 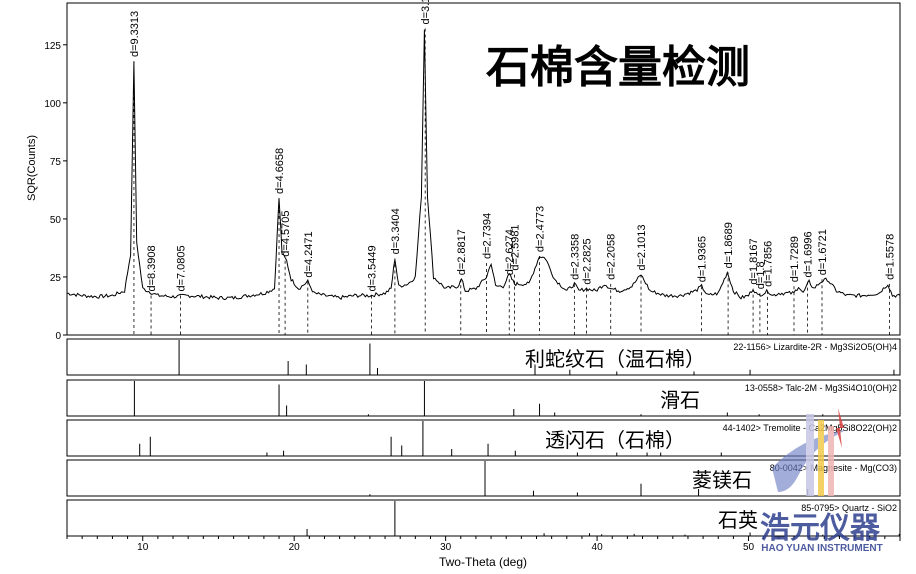 What do you see at coordinates (809, 254) in the screenshot?
I see `peak-label: d=1.6996` at bounding box center [809, 254].